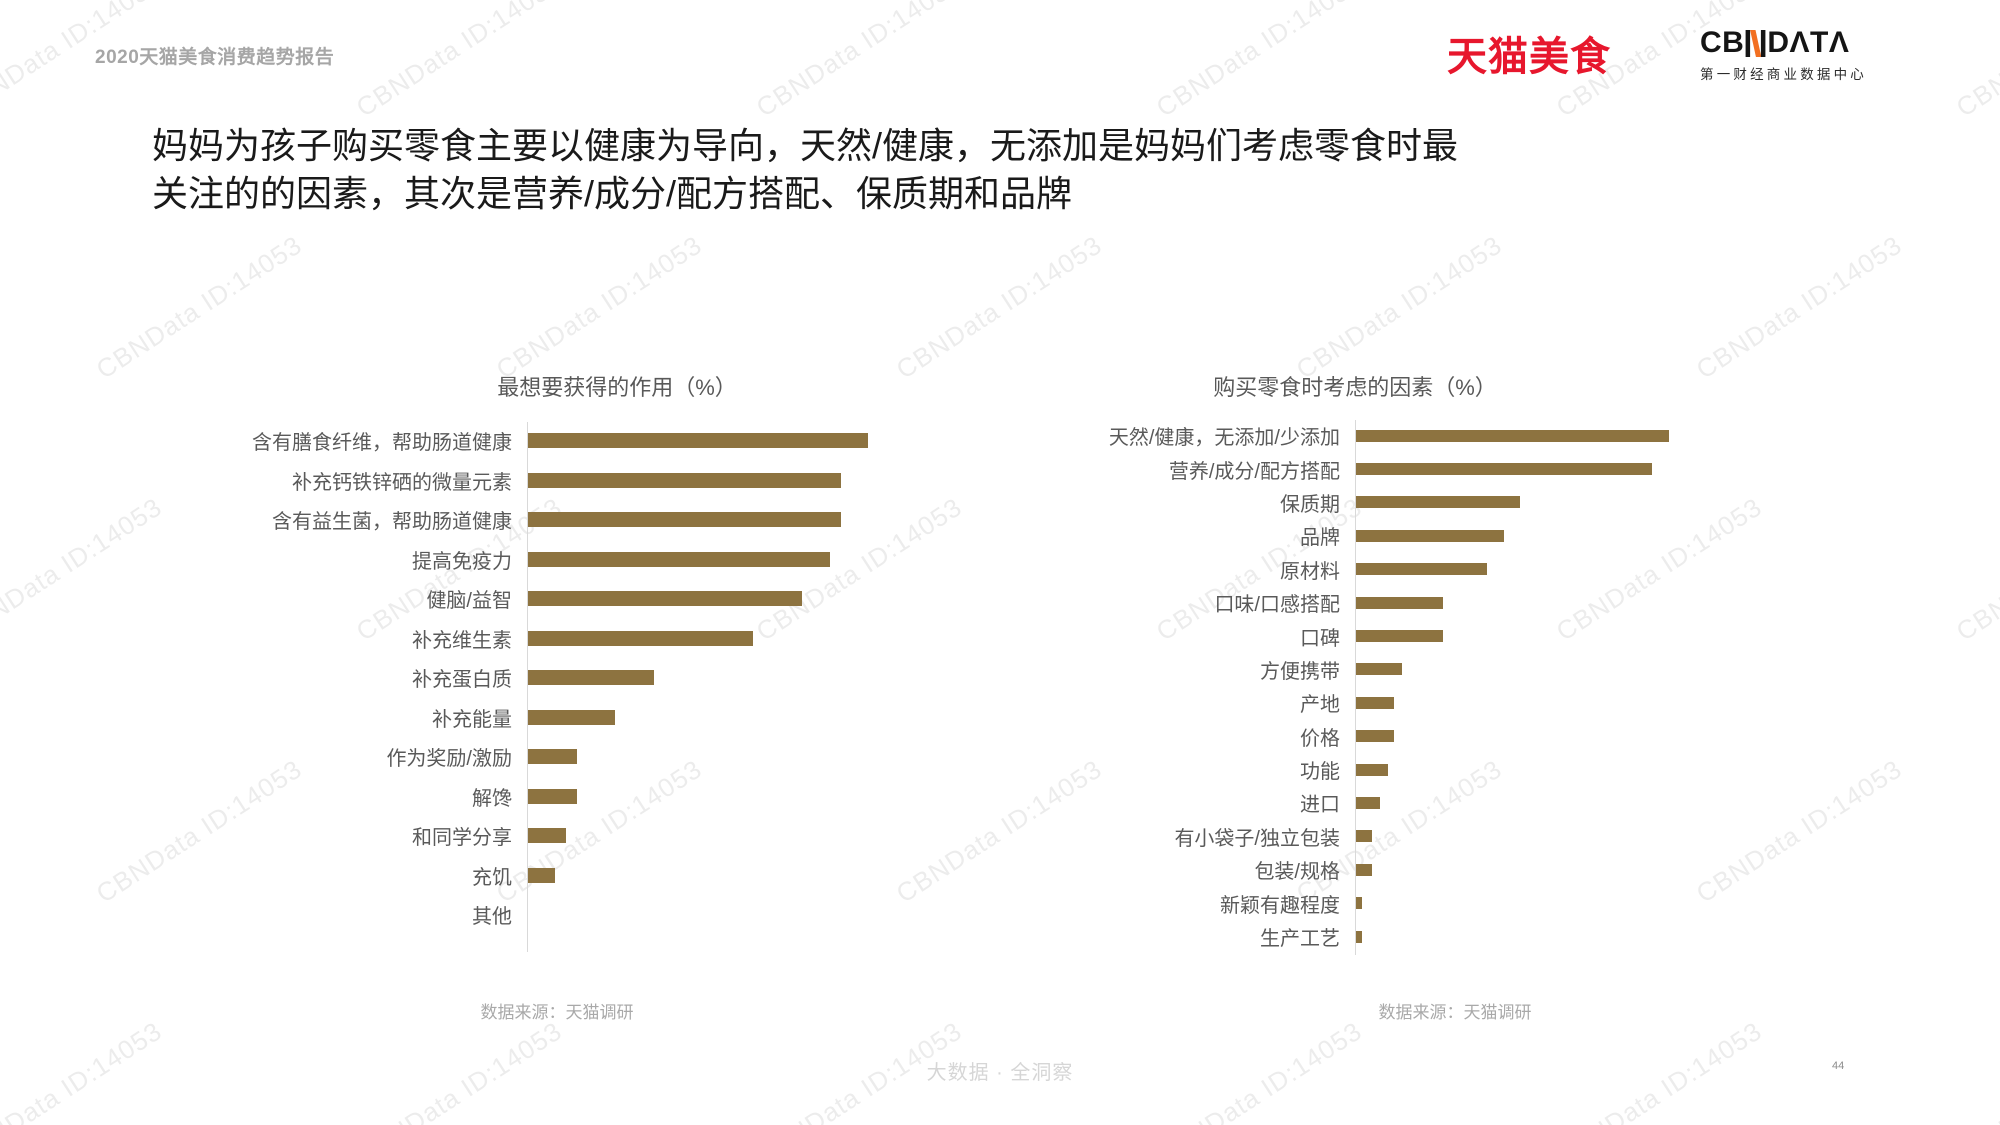 The width and height of the screenshot is (2000, 1125). Describe the element at coordinates (527, 687) in the screenshot. I see `left-chart-axis` at that location.